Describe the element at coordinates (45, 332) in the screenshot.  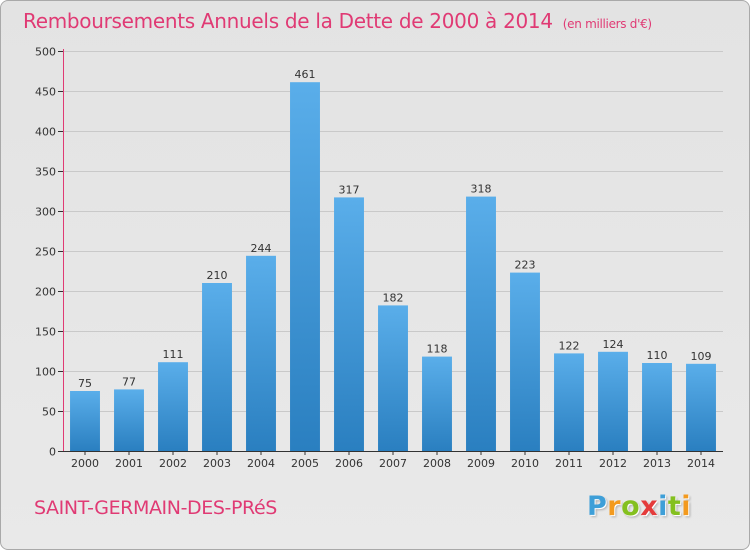
I see `y-tick-label: 150` at that location.